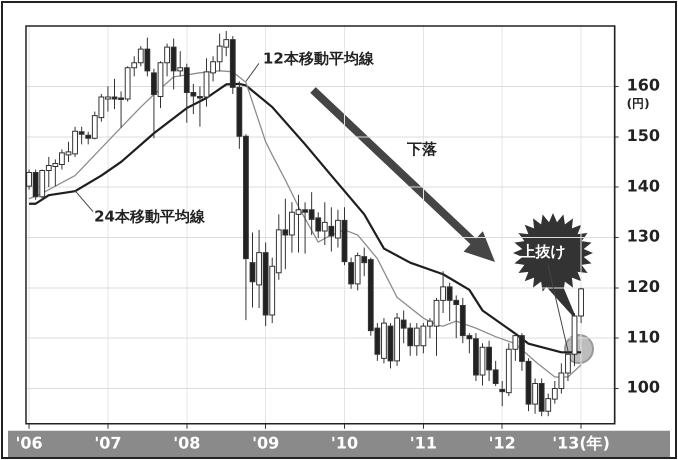 The height and width of the screenshot is (460, 678). Describe the element at coordinates (423, 443) in the screenshot. I see `x-tick-label: '11` at that location.